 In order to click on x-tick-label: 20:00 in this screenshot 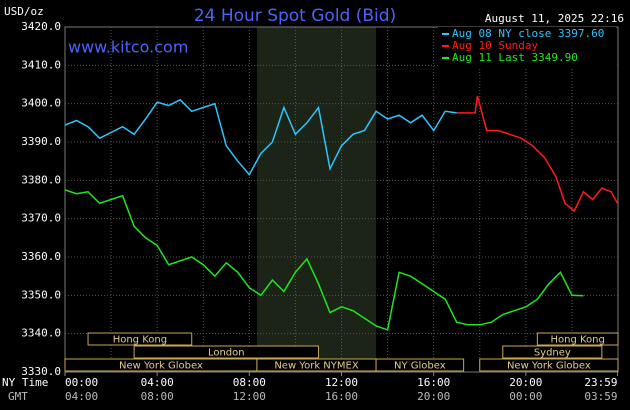, I will do `click(525, 382)`.